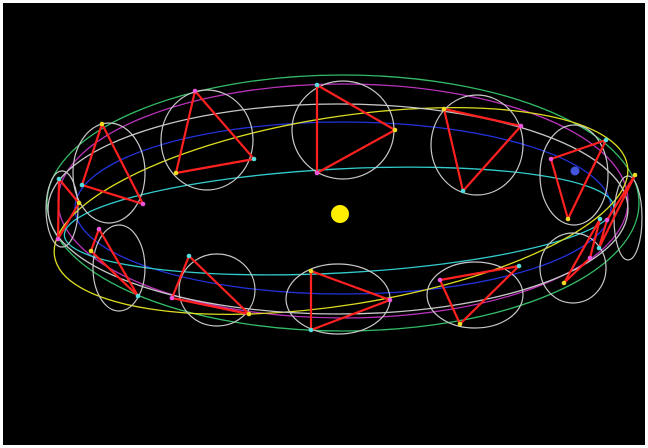 The image size is (648, 448). I want to click on sun, so click(340, 214).